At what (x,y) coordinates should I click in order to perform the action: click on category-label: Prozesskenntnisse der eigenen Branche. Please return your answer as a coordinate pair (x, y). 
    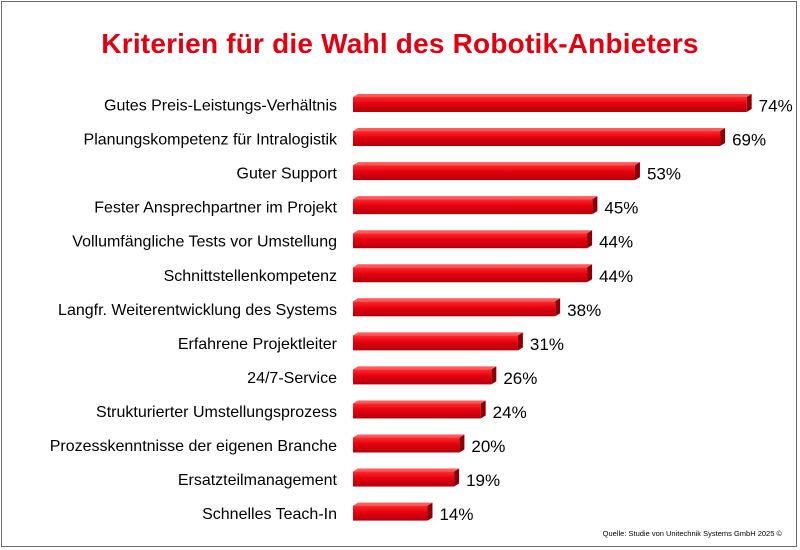
    Looking at the image, I should click on (193, 446).